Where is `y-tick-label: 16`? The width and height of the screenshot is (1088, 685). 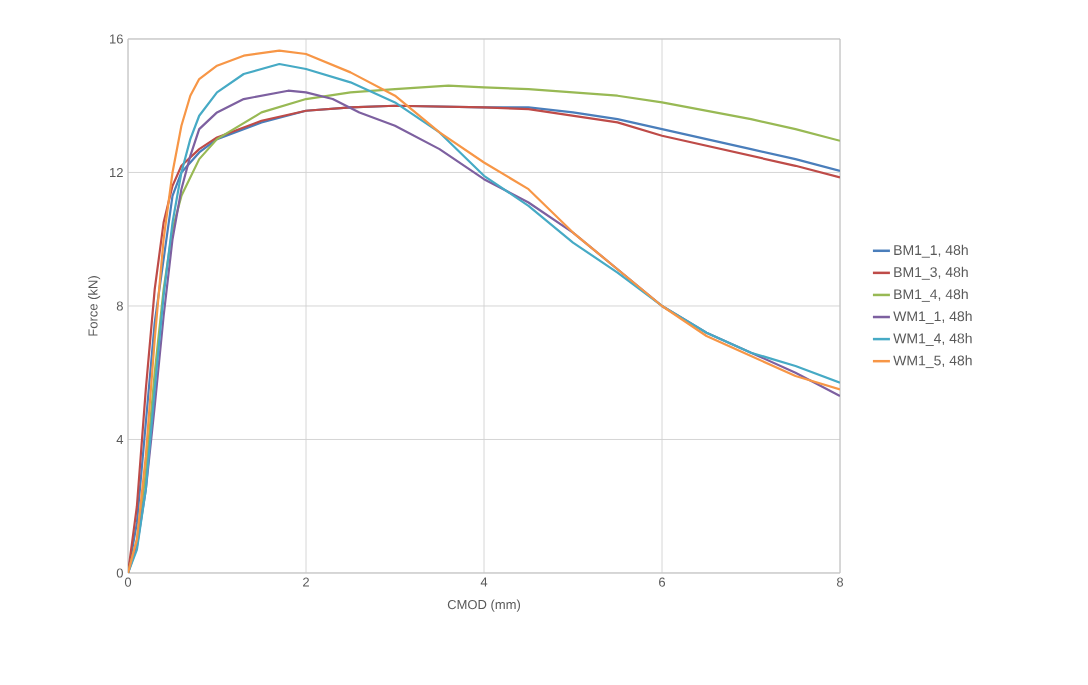
y-tick-label: 16 is located at coordinates (116, 39).